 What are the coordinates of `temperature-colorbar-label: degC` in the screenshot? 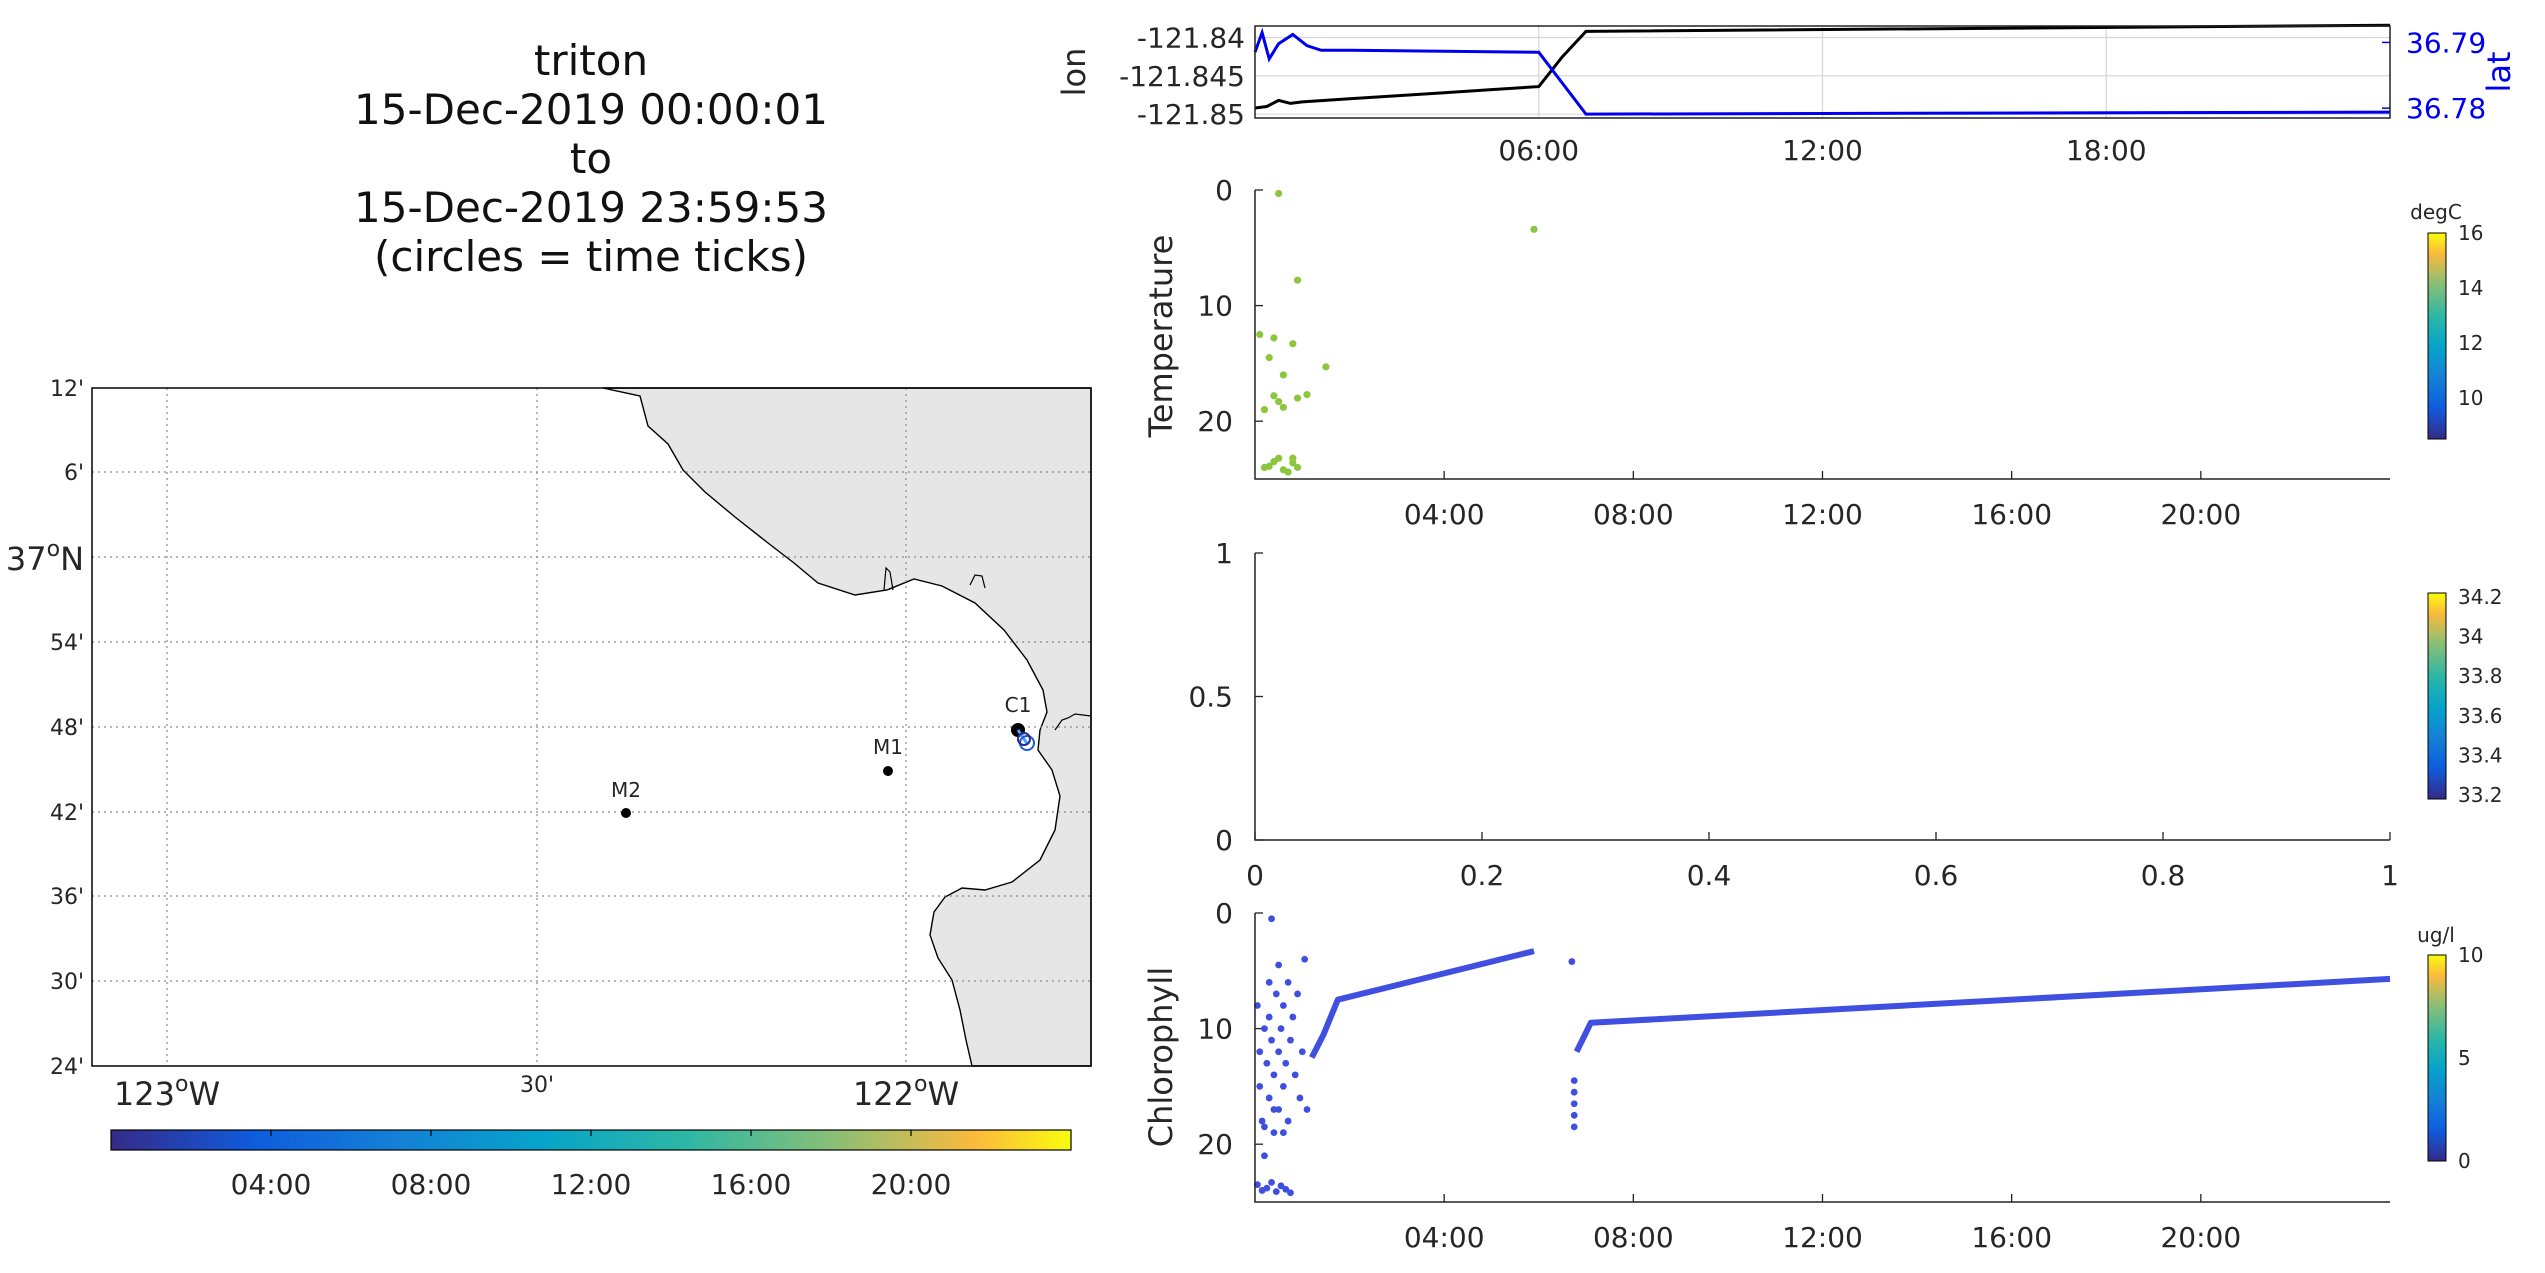 It's located at (2436, 212).